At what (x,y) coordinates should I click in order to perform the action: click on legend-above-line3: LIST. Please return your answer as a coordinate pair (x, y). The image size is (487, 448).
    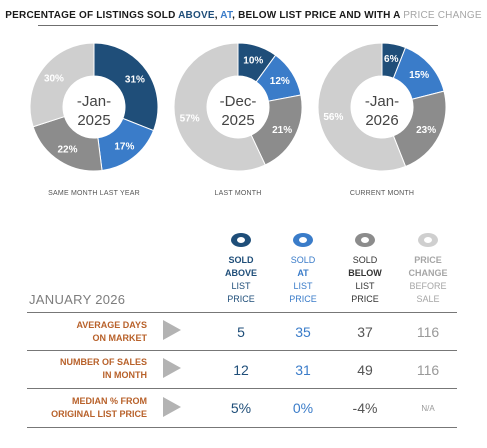
    Looking at the image, I should click on (241, 286).